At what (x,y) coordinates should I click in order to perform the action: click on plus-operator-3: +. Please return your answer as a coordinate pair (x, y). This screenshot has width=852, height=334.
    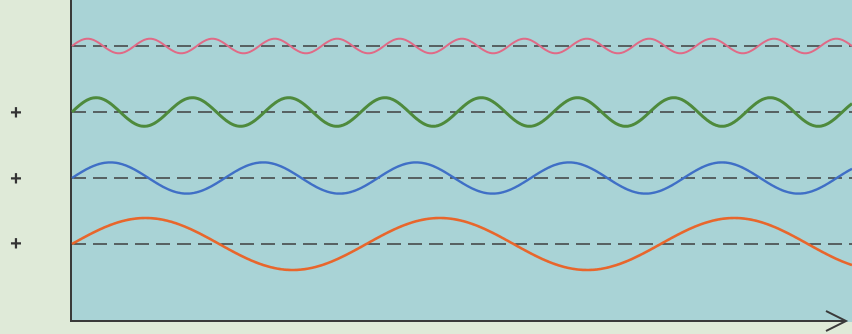
    Looking at the image, I should click on (16, 244).